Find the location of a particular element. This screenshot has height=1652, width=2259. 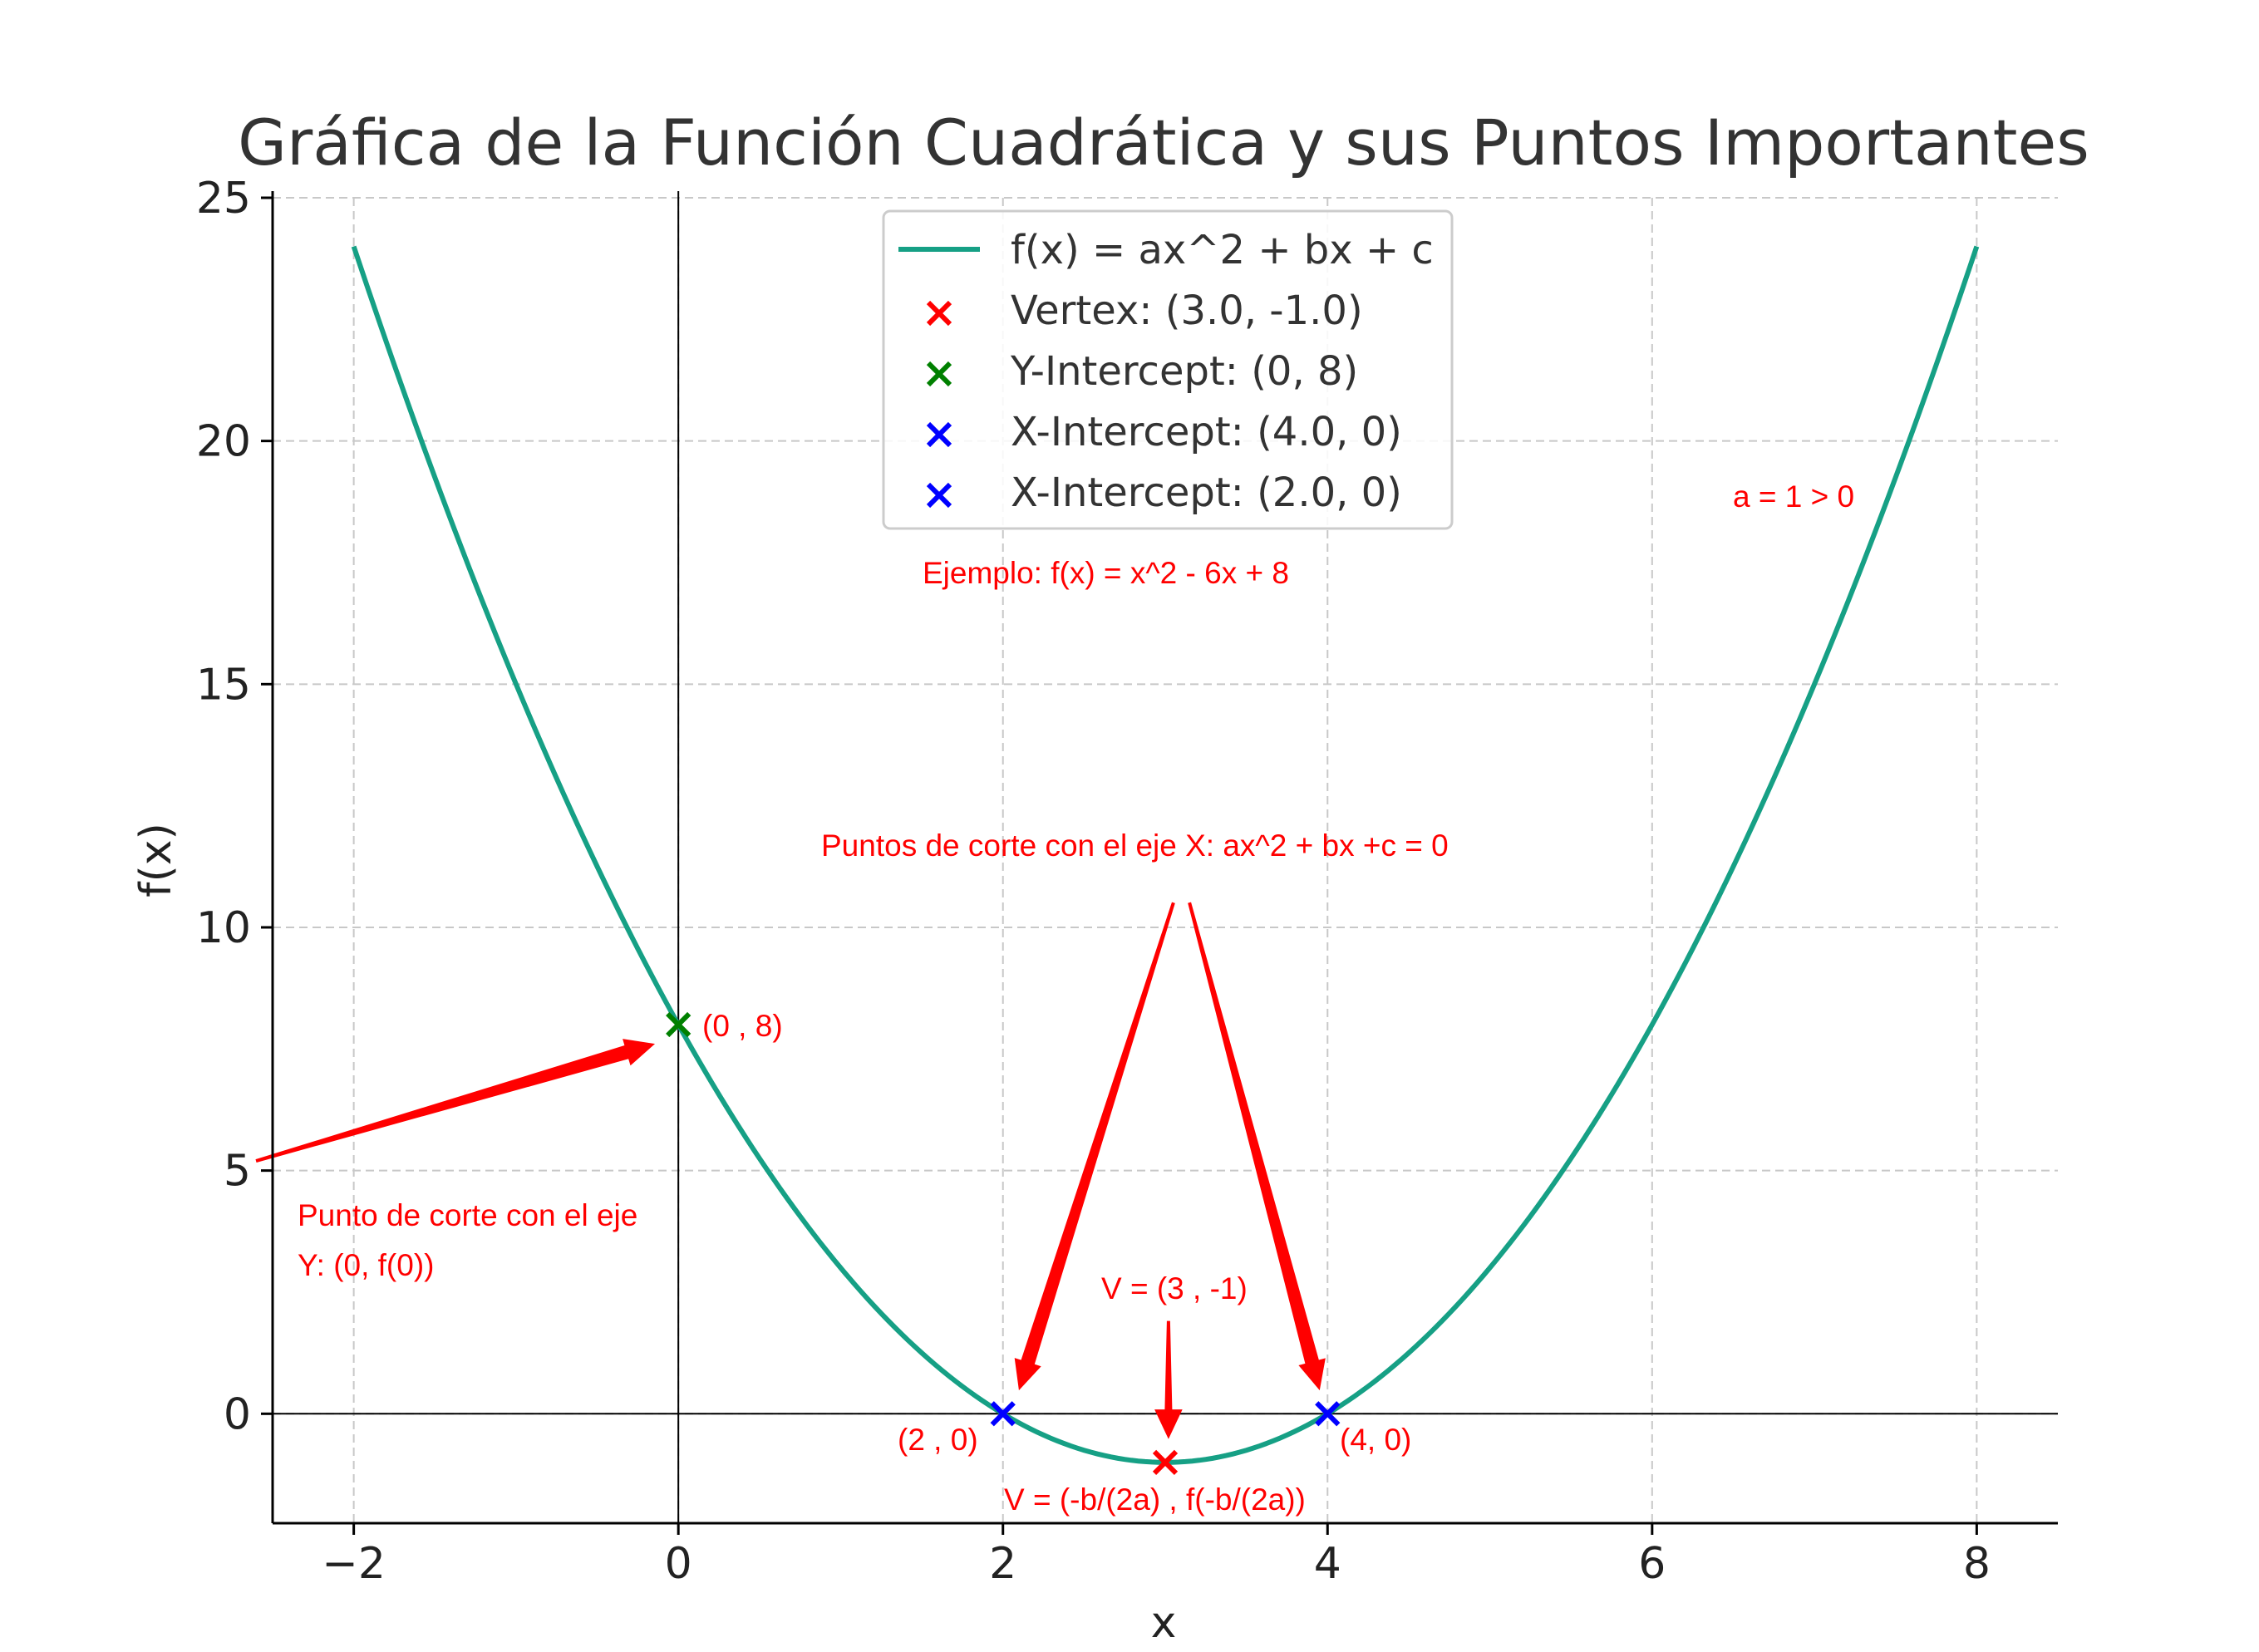

legend-entry-label: f(x) = ax^2 + bx + c is located at coordinates (1222, 250).